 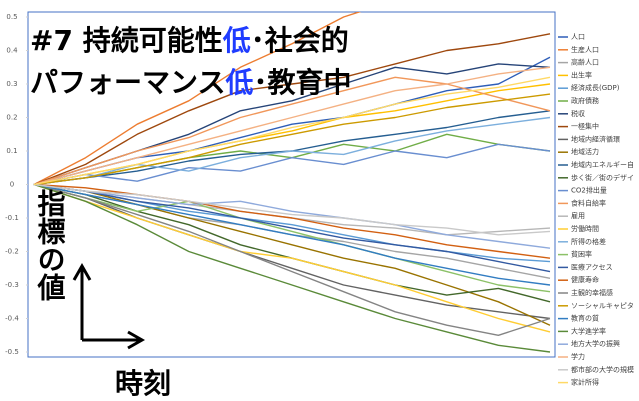 What do you see at coordinates (12, 252) in the screenshot?
I see `y-tick-label: -0.2` at bounding box center [12, 252].